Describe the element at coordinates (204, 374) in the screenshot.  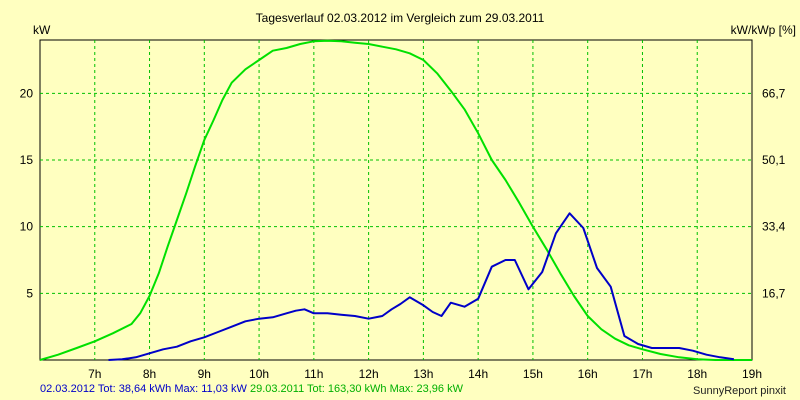
I see `x-tick-label: 9h` at that location.